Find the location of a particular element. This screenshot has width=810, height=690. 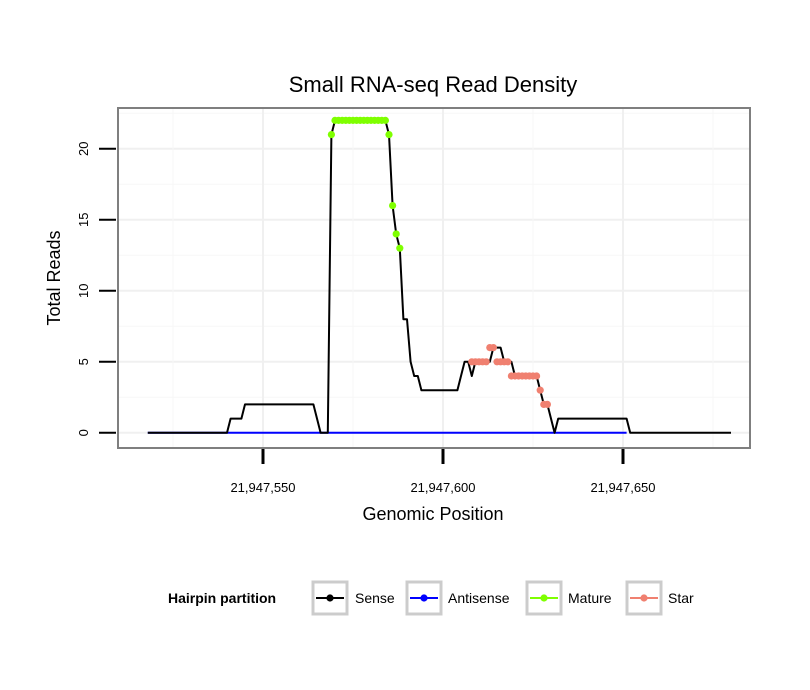

x-tick-label: 21,947,550 is located at coordinates (262, 487).